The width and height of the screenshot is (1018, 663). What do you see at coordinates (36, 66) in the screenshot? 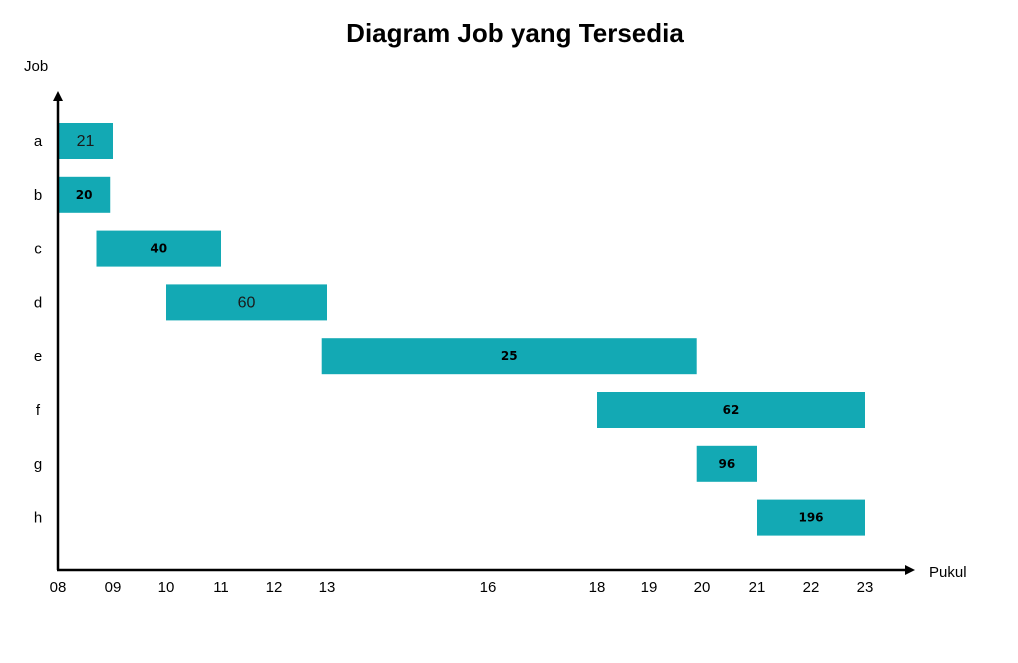
I see `y-axis-label: Job` at bounding box center [36, 66].